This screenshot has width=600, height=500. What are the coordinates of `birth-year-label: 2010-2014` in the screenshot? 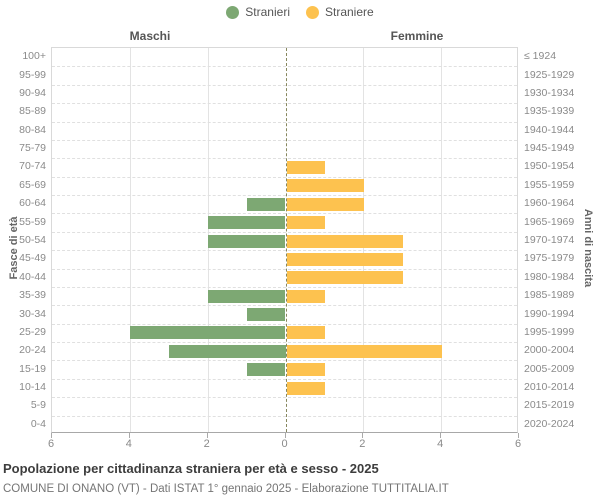 It's located at (549, 387).